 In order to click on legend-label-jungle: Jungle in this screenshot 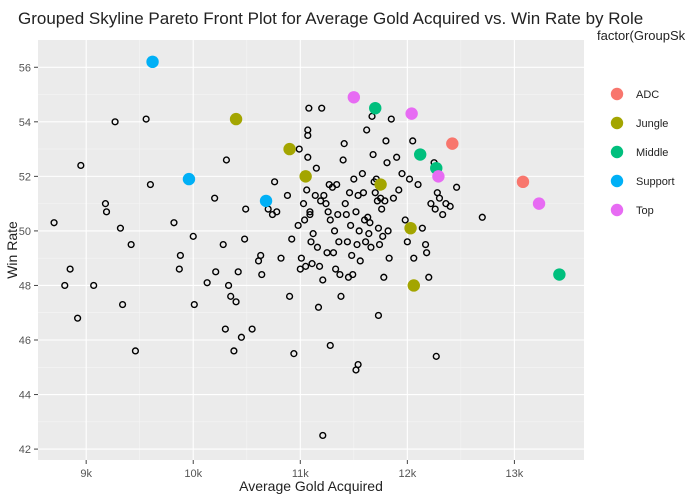, I will do `click(652, 124)`.